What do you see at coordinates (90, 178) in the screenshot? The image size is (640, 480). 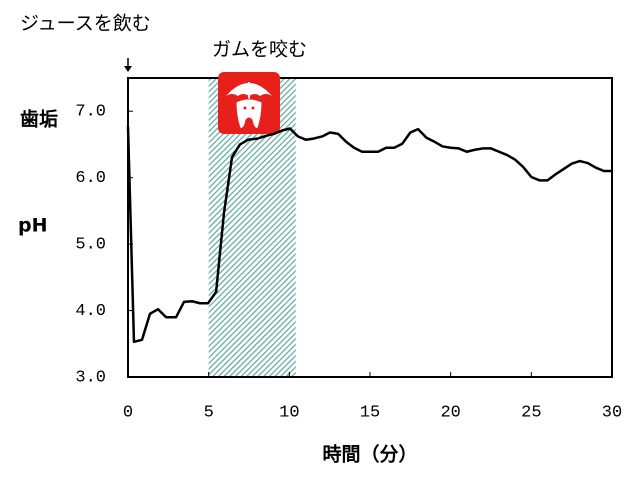 I see `y-tick-label: 6.0` at bounding box center [90, 178].